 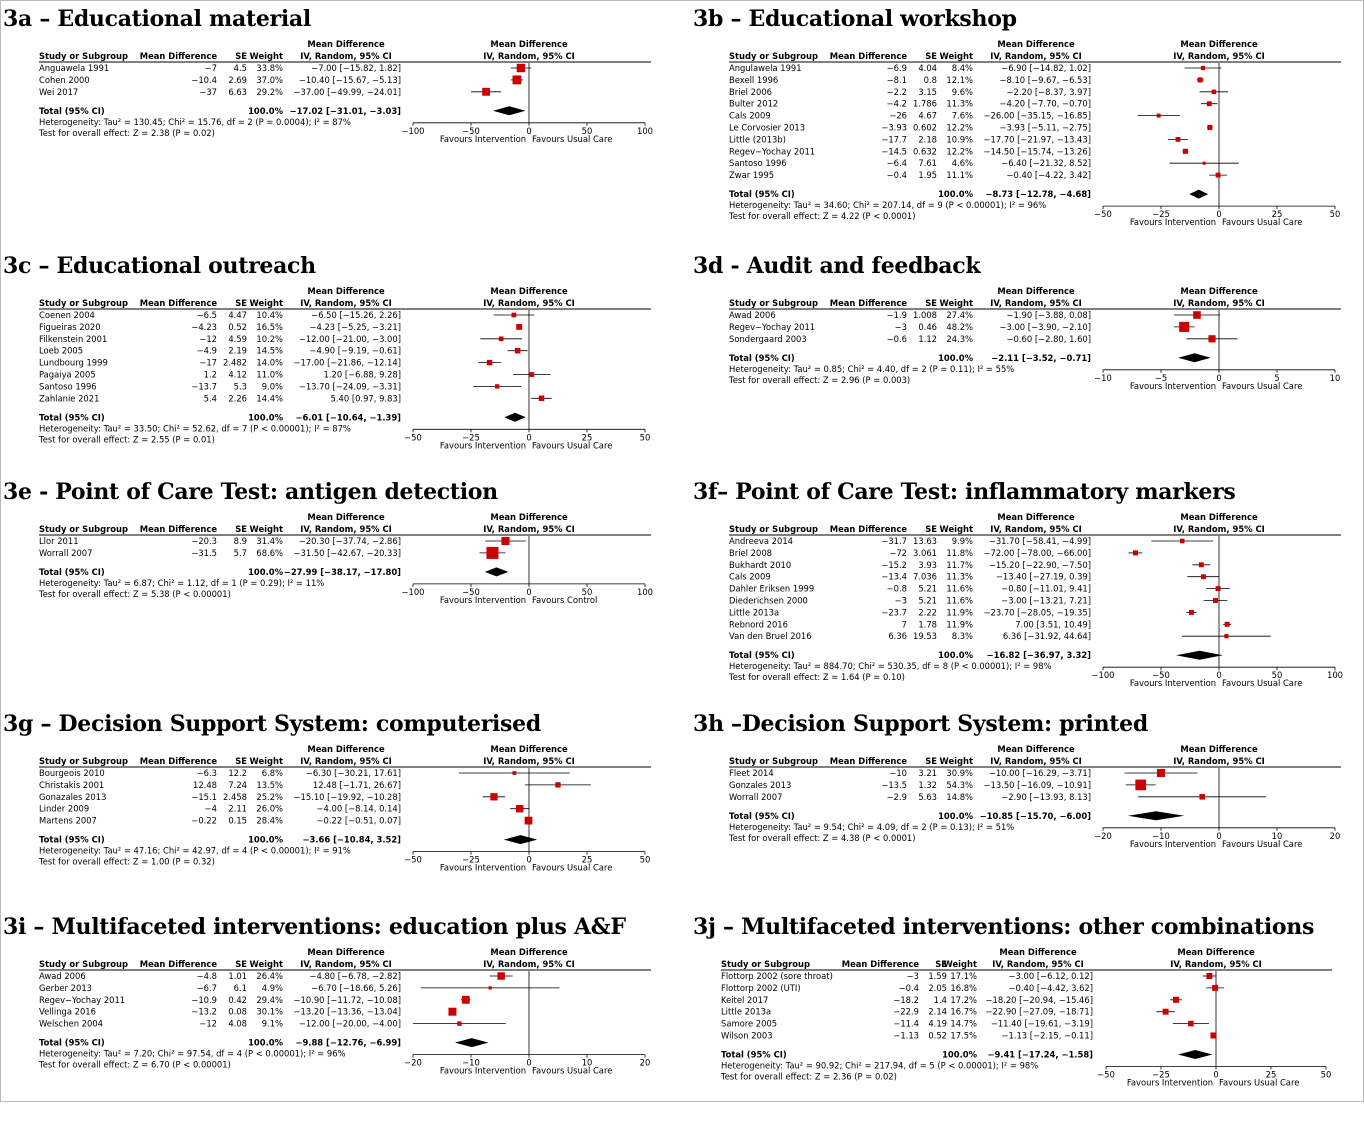 What do you see at coordinates (897, 163) in the screenshot?
I see `study-md: −6.4` at bounding box center [897, 163].